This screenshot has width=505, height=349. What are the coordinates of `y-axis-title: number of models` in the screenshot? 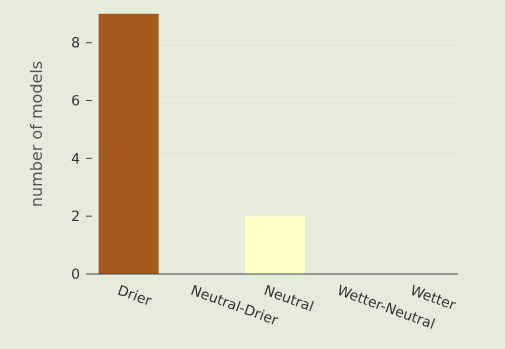 It's located at (36, 134).